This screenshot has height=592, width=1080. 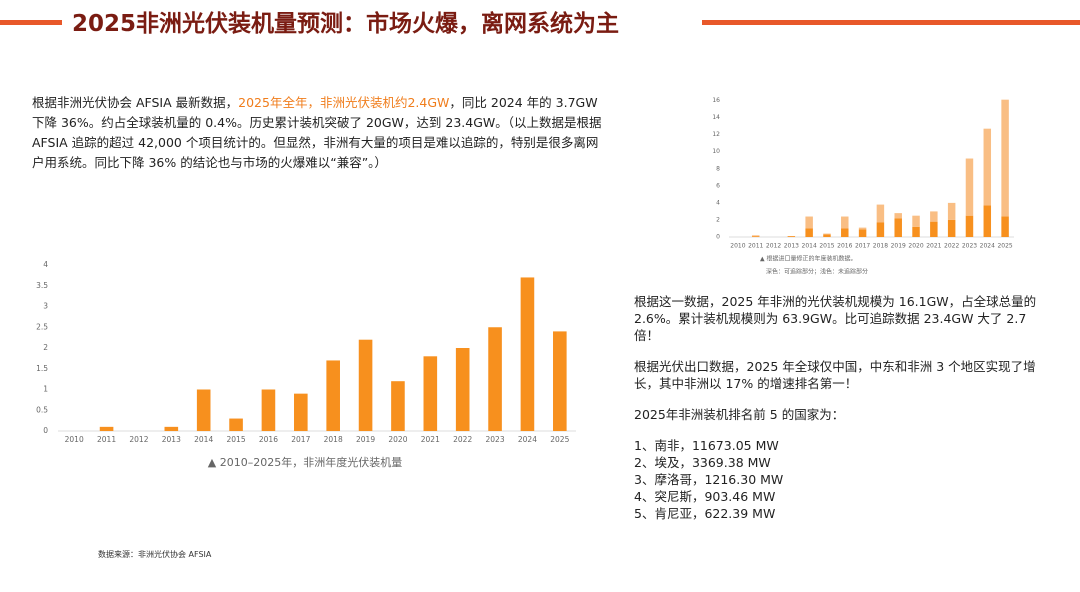 What do you see at coordinates (155, 554) in the screenshot?
I see `source-note: 数据来源：非洲光伏协会 AFSIA` at bounding box center [155, 554].